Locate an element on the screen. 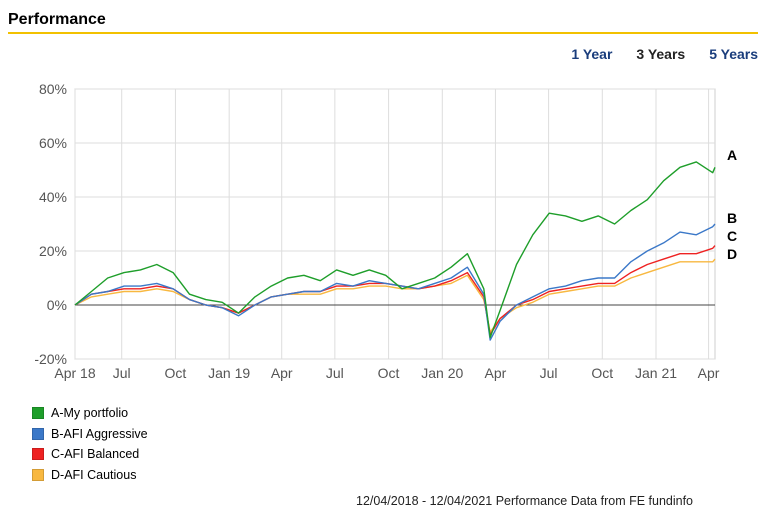 The image size is (770, 517). series-end-label-c: C is located at coordinates (732, 236).